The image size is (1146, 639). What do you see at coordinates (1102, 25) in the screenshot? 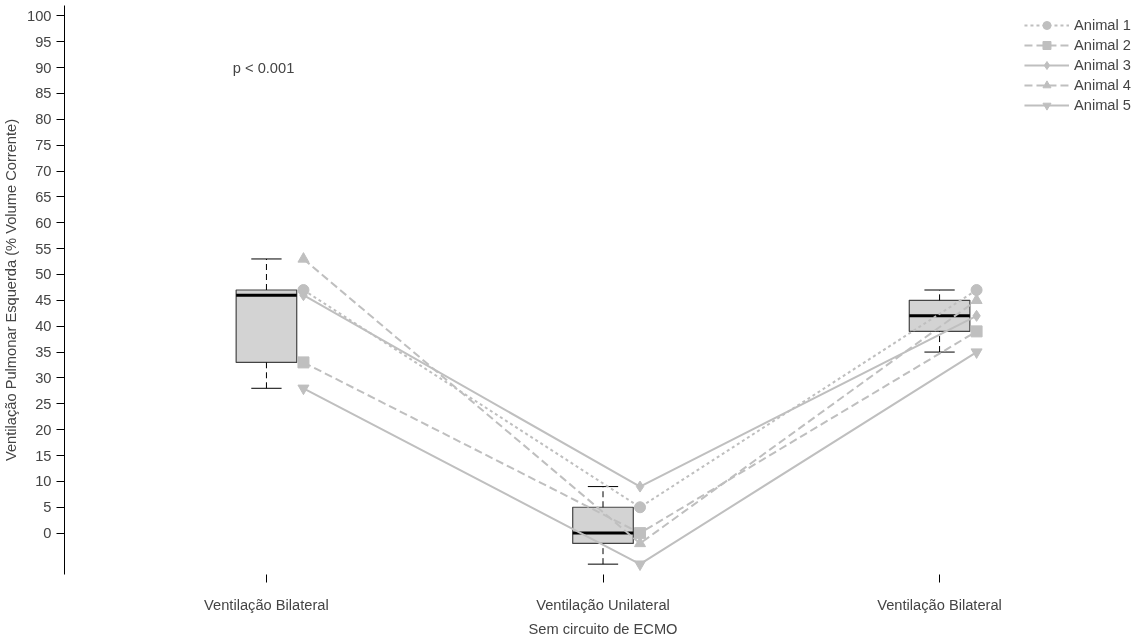
I see `legend-label: Animal 1` at bounding box center [1102, 25].